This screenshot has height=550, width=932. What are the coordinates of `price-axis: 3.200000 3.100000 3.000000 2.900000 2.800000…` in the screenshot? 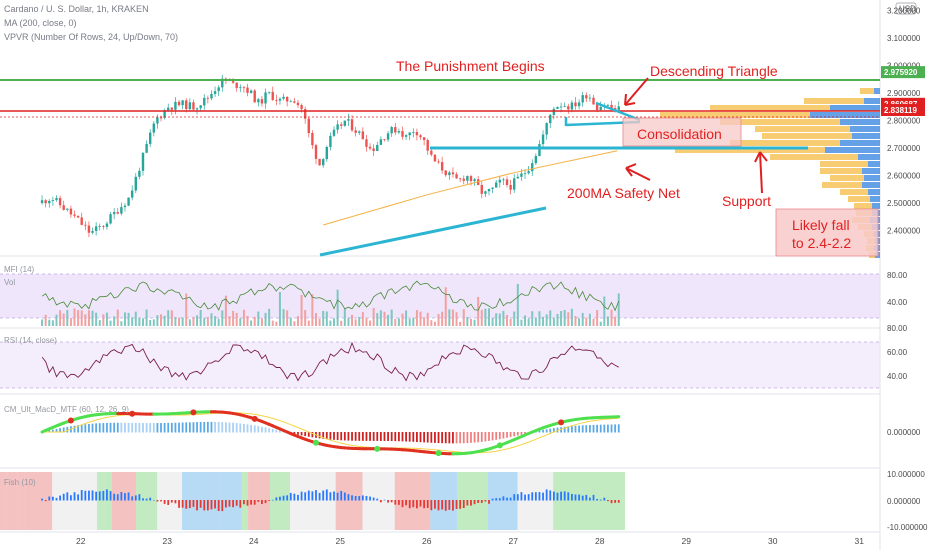 It's located at (904, 121).